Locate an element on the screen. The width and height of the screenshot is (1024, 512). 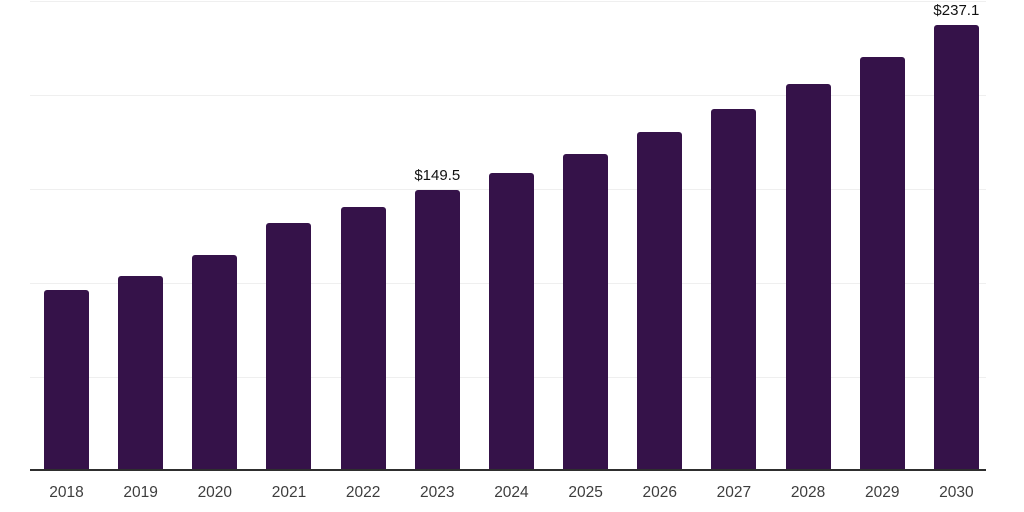
bar-cell-2027 is located at coordinates (734, 236).